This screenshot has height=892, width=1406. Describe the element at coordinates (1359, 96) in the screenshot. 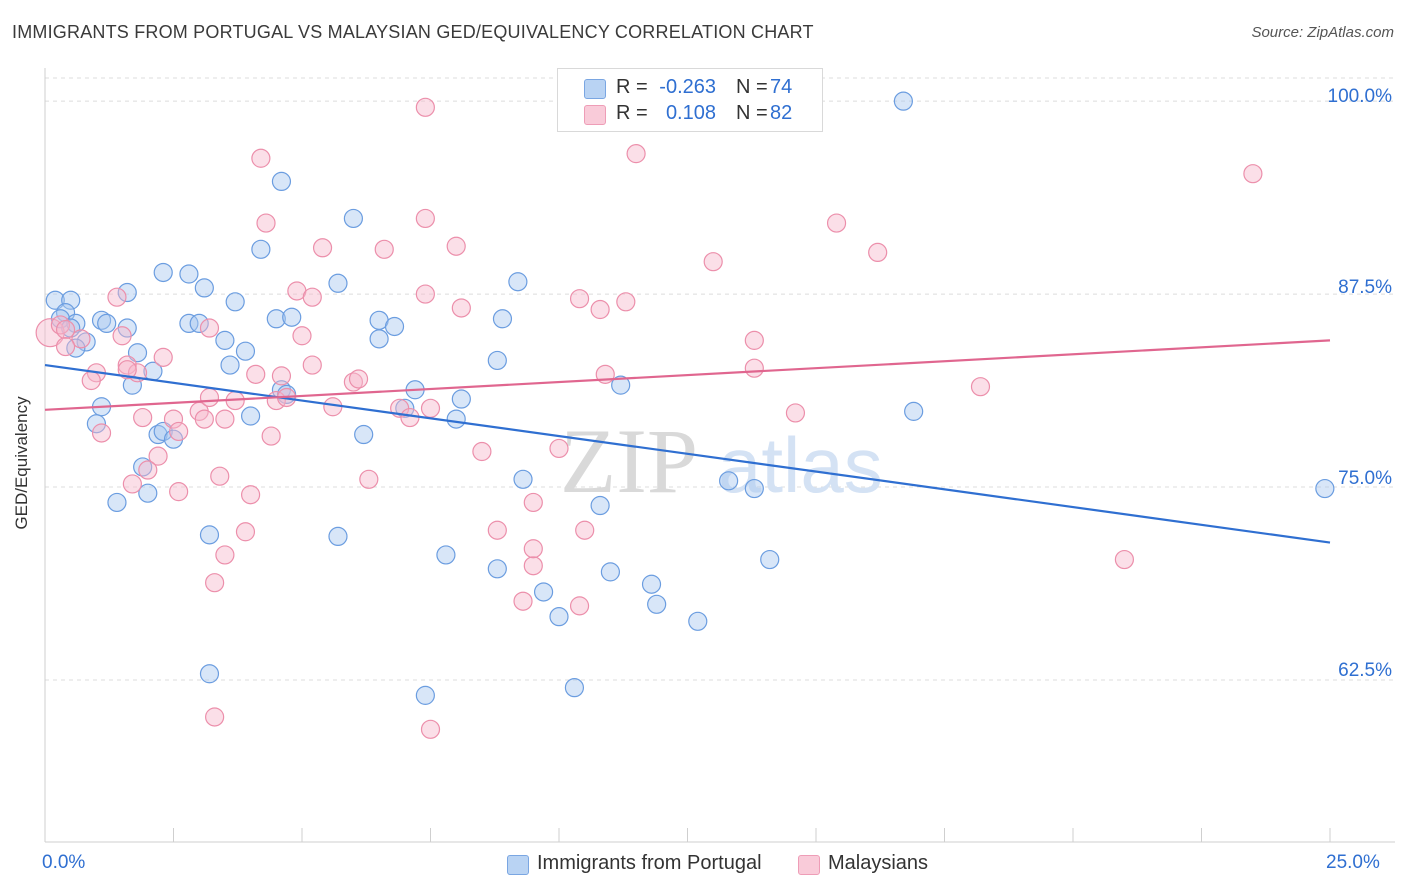

I see `y-tick-100: 100.0%` at that location.